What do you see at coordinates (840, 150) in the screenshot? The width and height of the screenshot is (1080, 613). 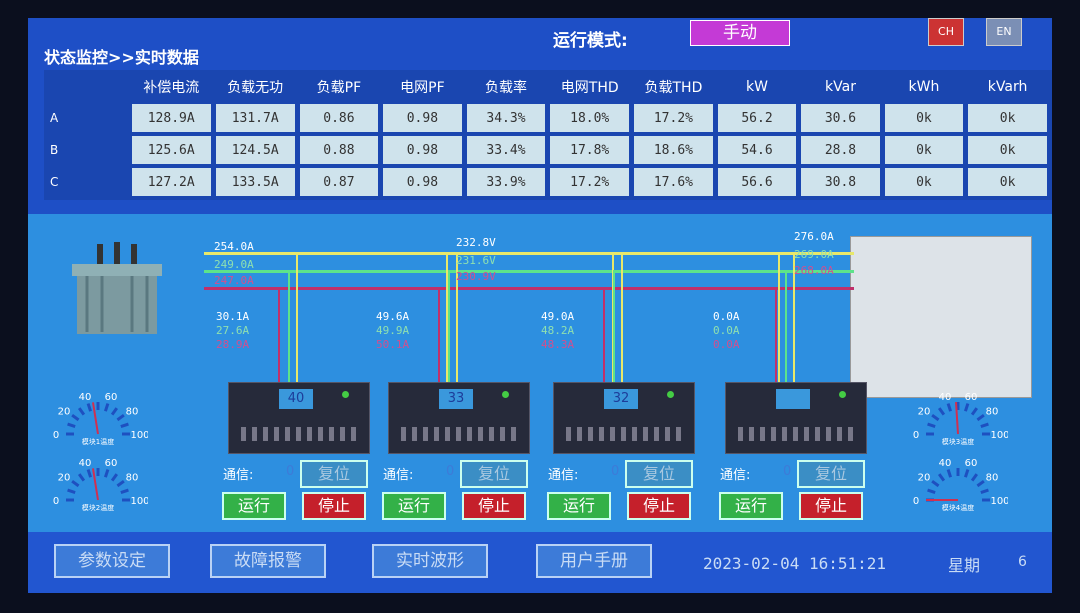 I see `data-cell: 28.8` at bounding box center [840, 150].